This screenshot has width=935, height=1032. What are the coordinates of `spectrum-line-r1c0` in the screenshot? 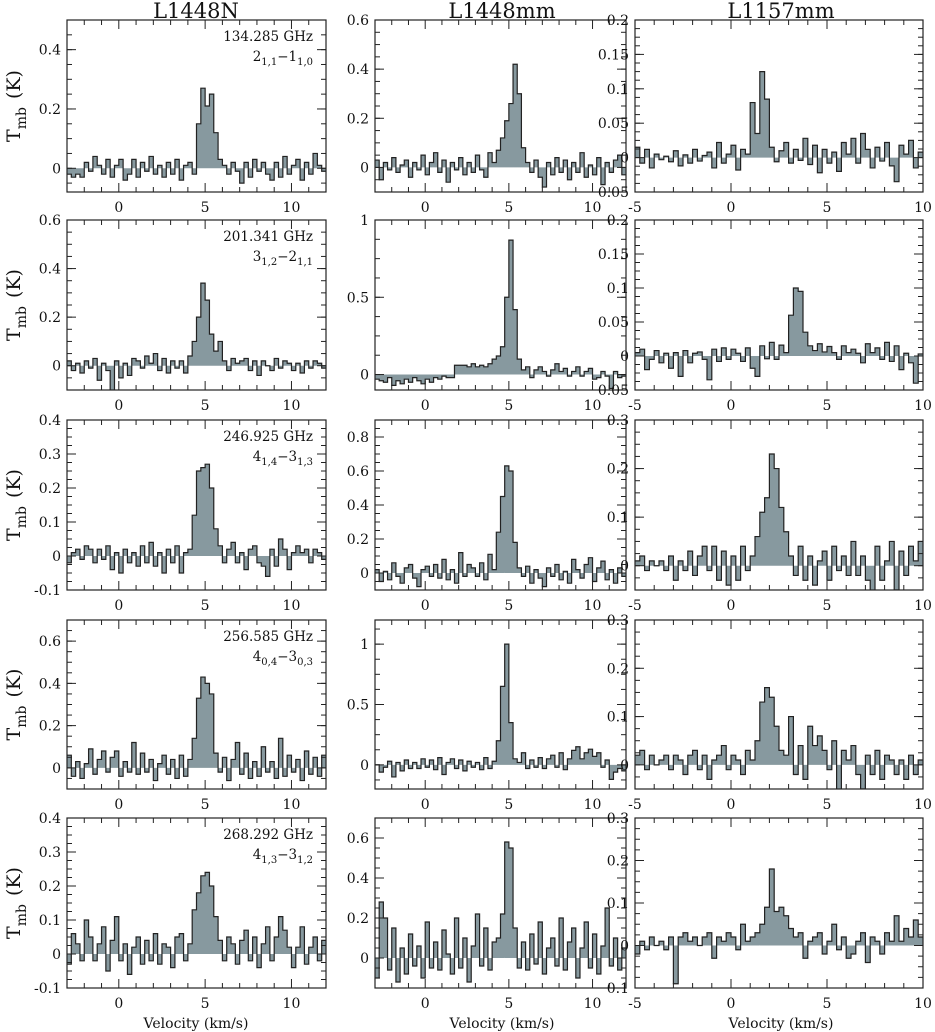 It's located at (196, 336).